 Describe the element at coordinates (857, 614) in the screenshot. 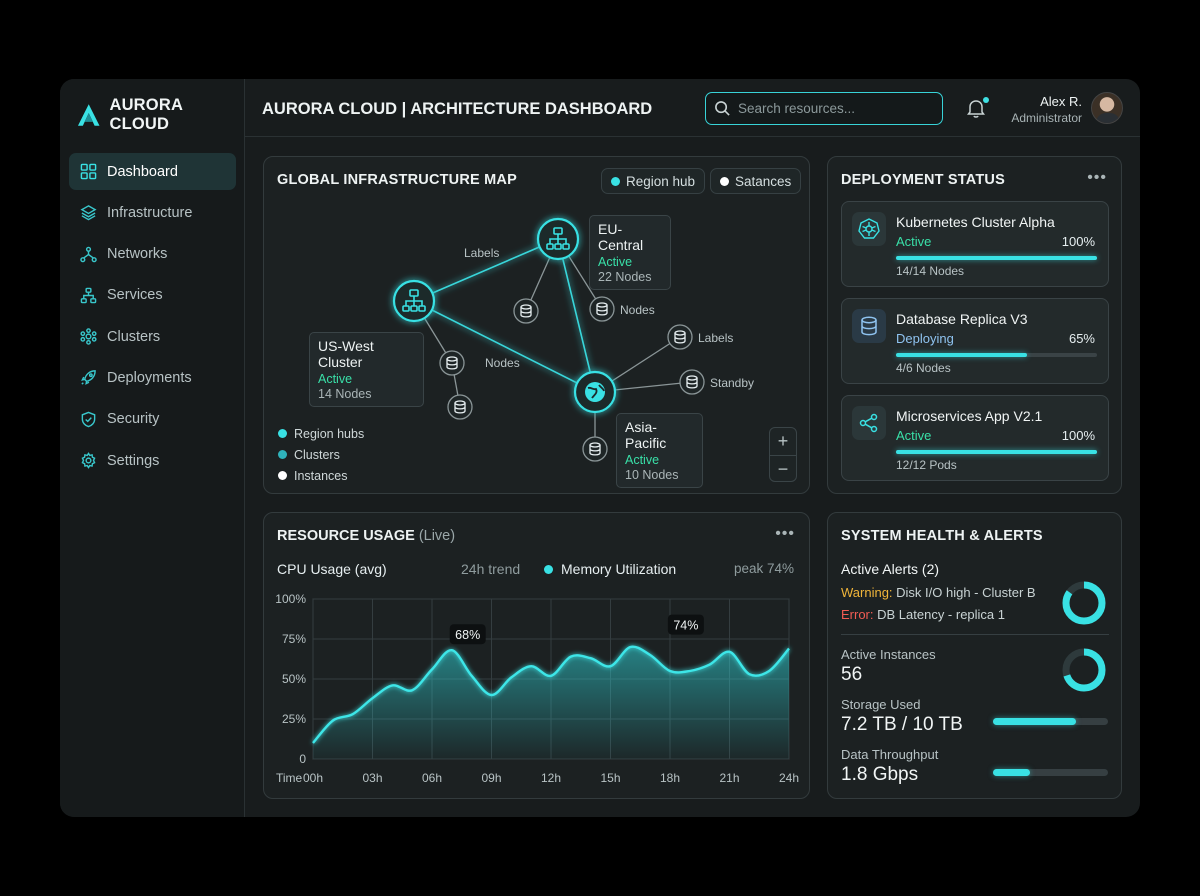

I see `error-prefix: Error:` at that location.